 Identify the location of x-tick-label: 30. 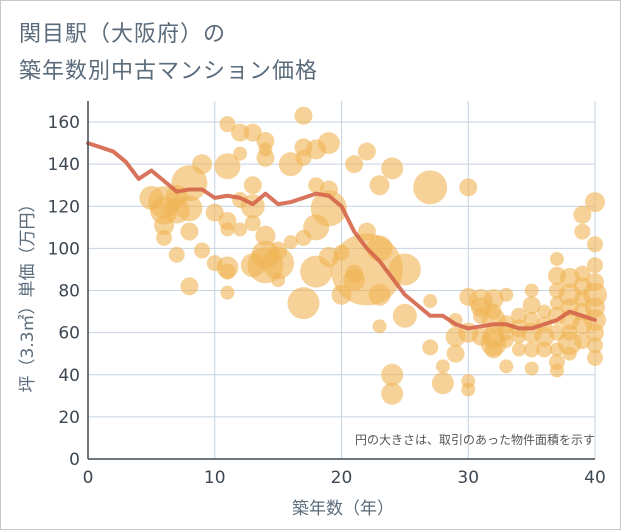
(468, 478).